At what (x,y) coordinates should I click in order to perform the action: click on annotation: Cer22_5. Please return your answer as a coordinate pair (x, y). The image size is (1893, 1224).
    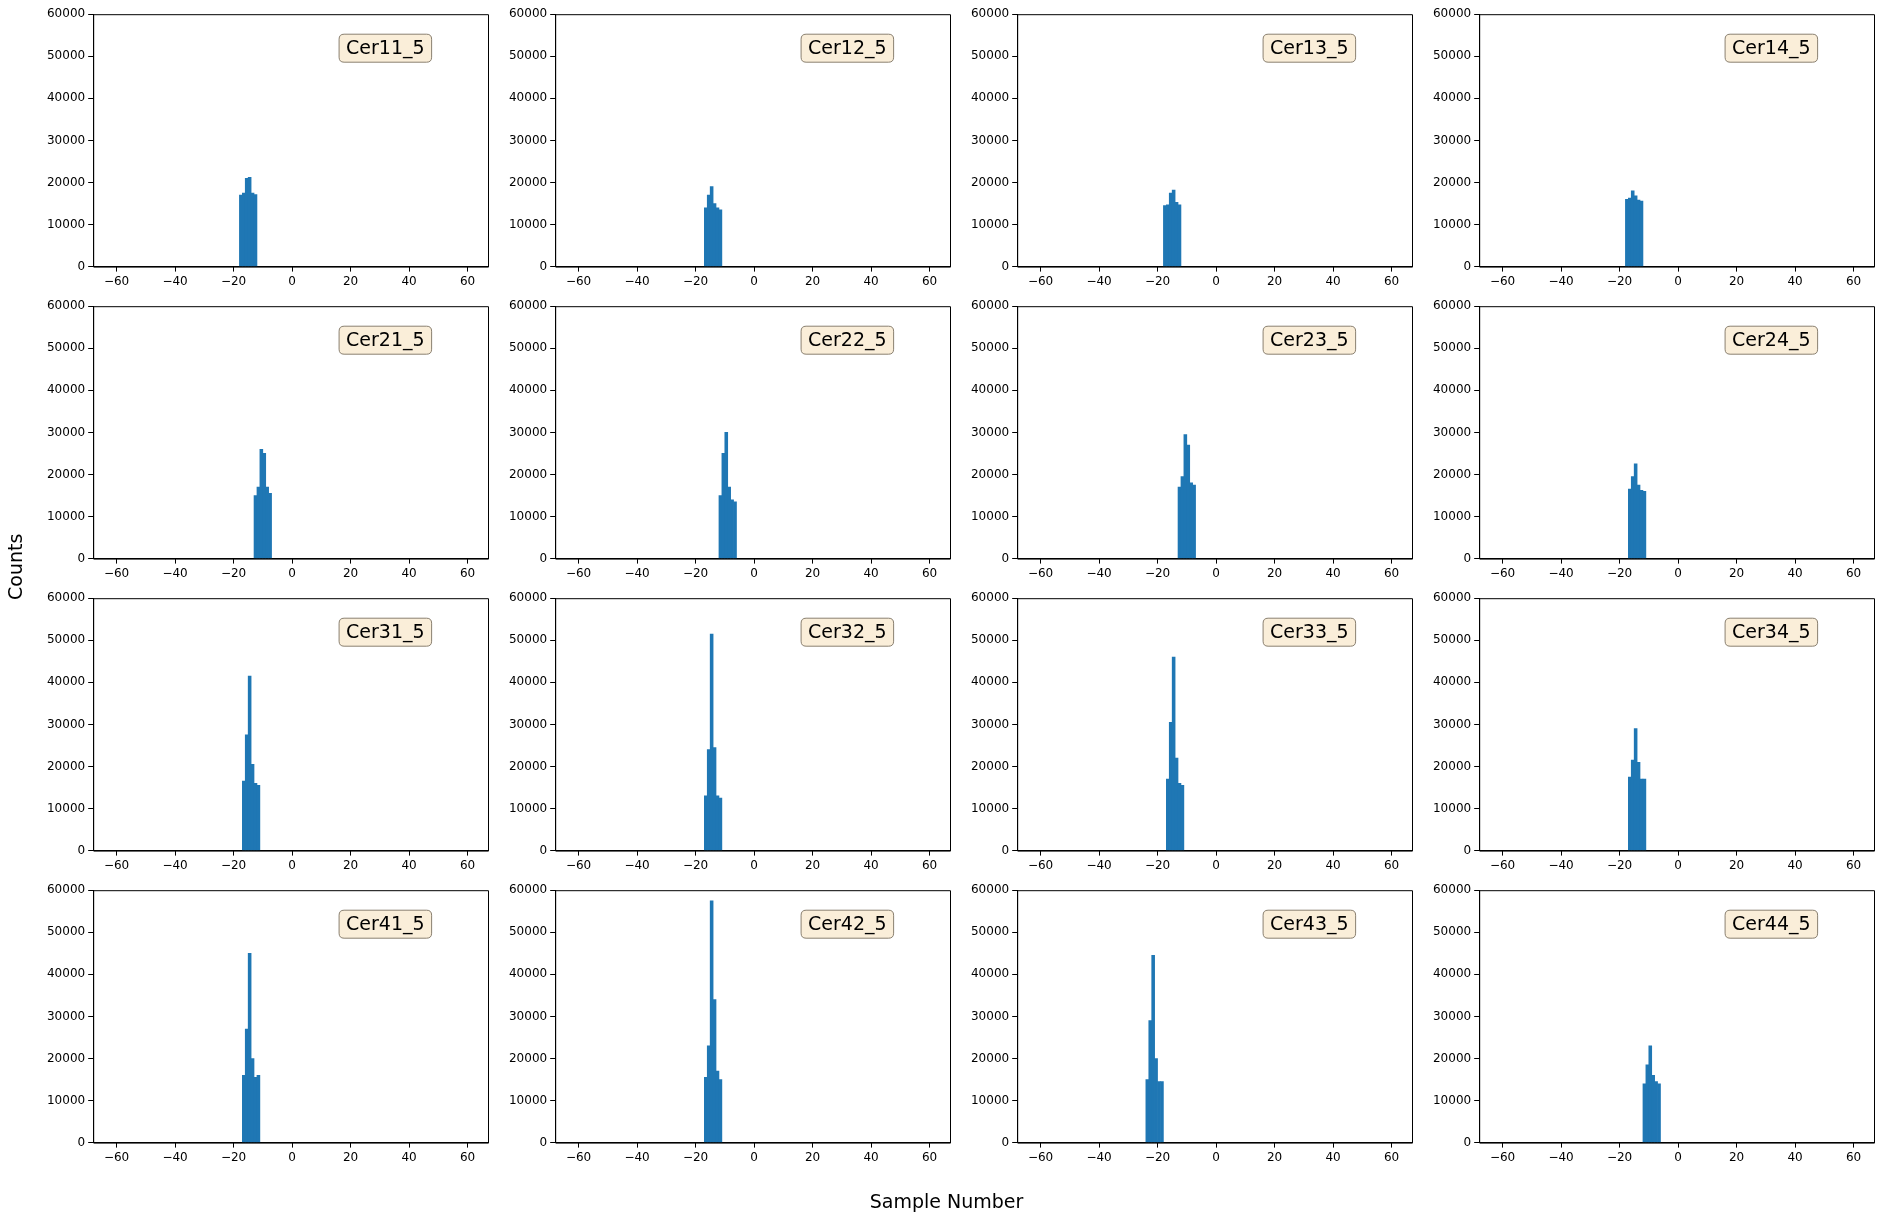
    Looking at the image, I should click on (847, 340).